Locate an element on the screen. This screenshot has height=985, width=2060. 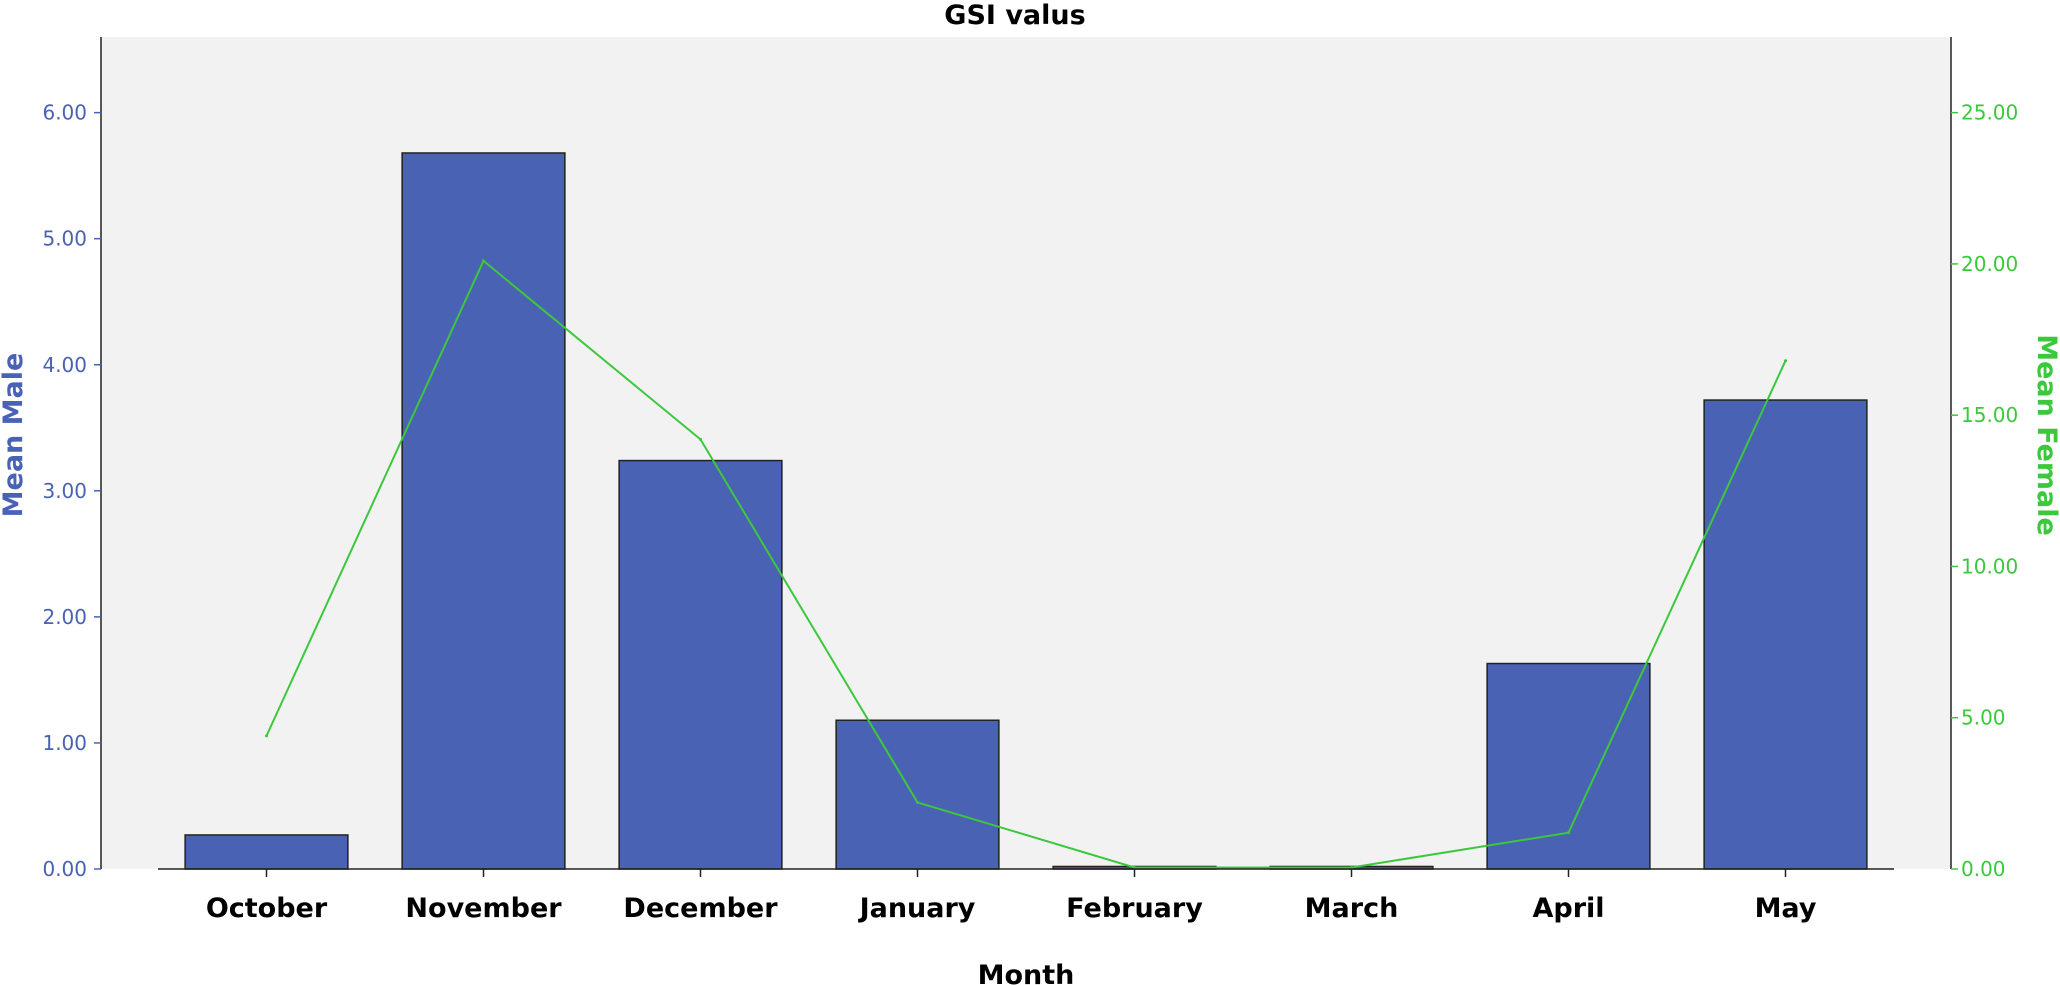
female-point-november is located at coordinates (483, 261).